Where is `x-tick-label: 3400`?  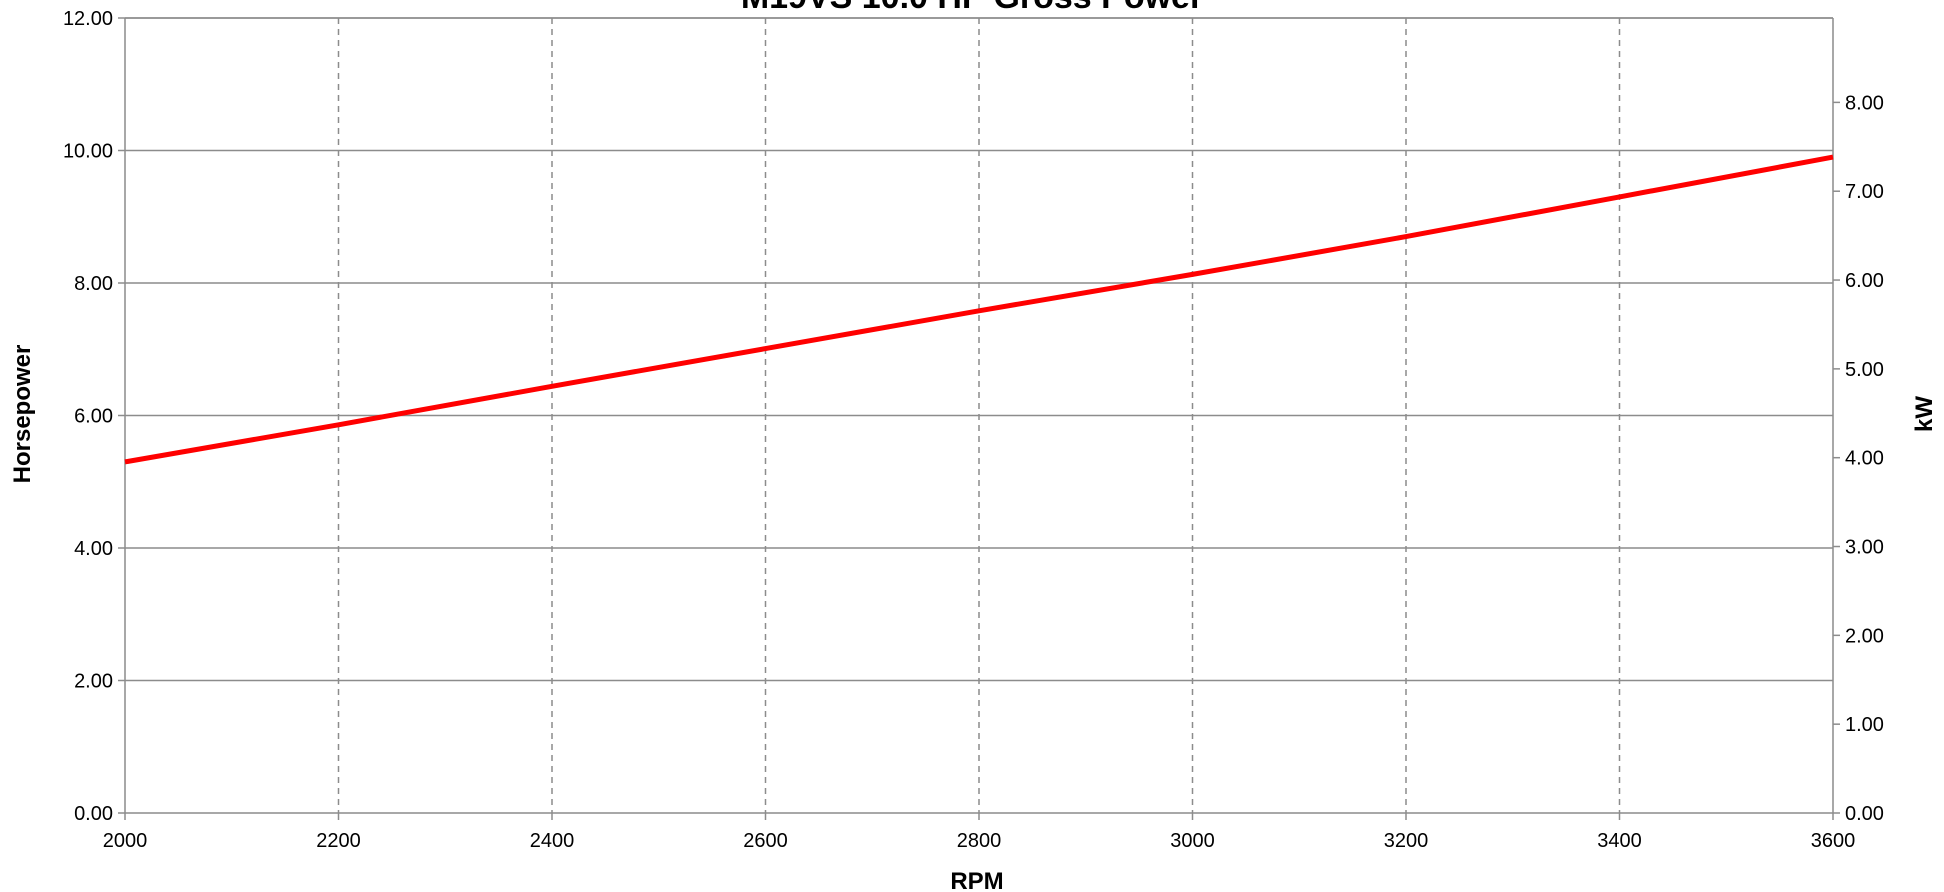 x-tick-label: 3400 is located at coordinates (1619, 841).